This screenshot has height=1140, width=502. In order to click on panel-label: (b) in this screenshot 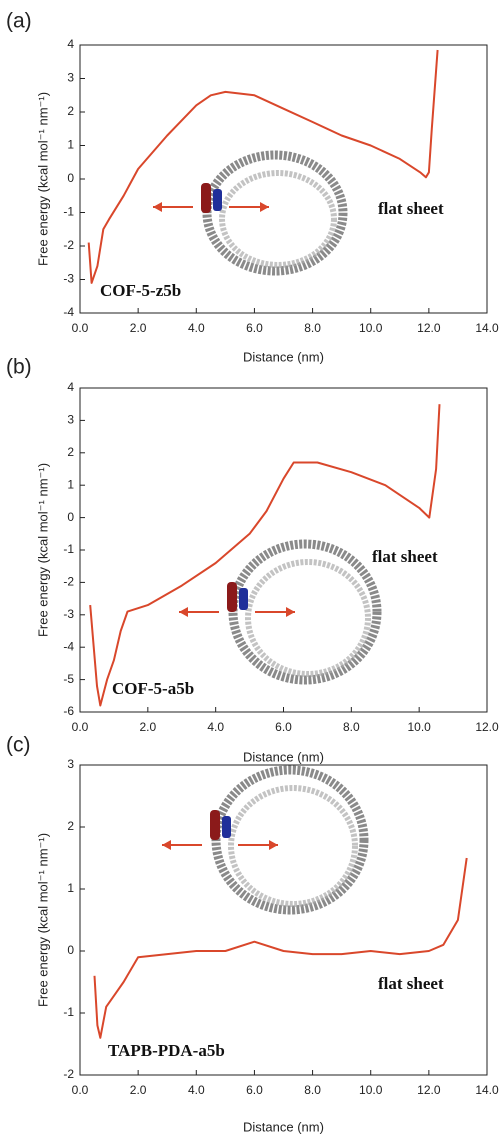, I will do `click(19, 367)`.